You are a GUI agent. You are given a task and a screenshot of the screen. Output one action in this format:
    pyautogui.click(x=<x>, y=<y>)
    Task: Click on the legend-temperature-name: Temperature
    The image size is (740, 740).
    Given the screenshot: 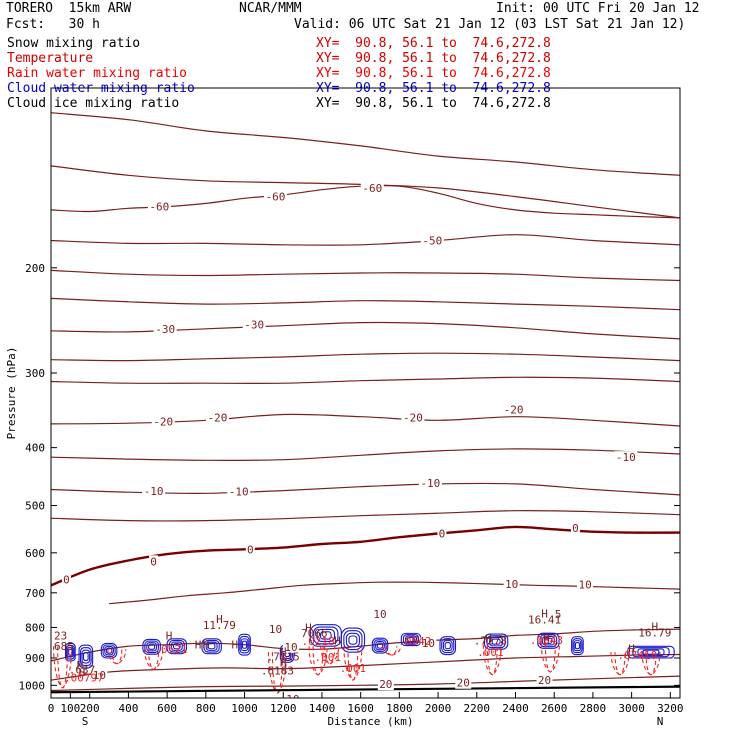 What is the action you would take?
    pyautogui.click(x=50, y=58)
    